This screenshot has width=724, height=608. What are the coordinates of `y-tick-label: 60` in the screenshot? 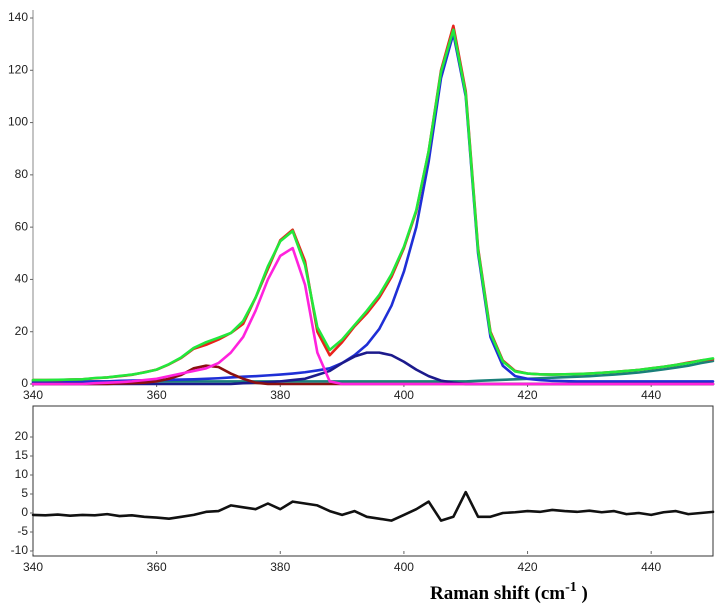 It's located at (22, 226).